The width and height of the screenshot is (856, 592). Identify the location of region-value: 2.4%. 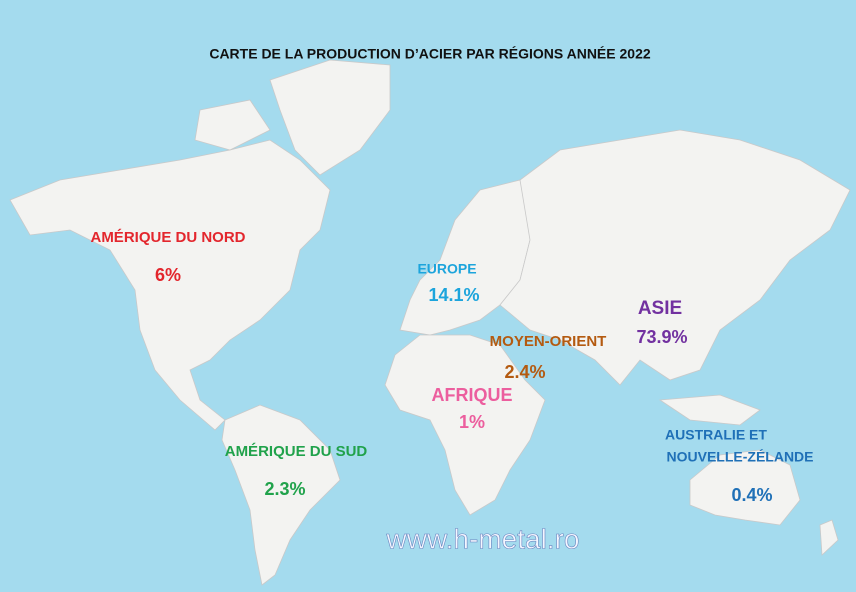
(524, 372).